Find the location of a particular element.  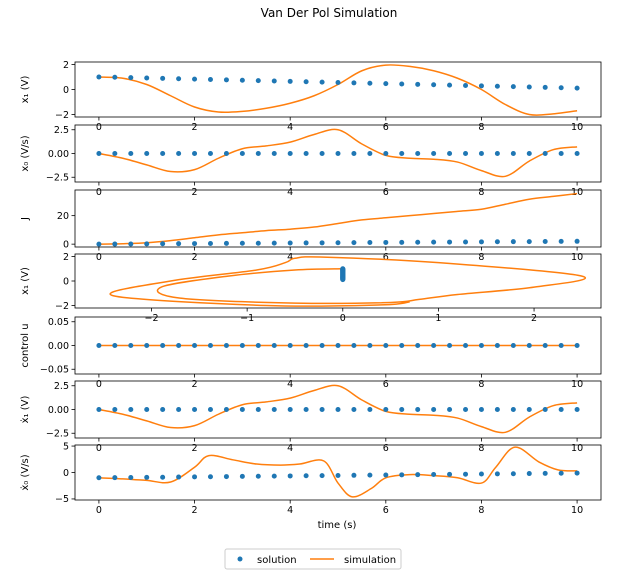

y-tick-label: −2.5 is located at coordinates (57, 434).